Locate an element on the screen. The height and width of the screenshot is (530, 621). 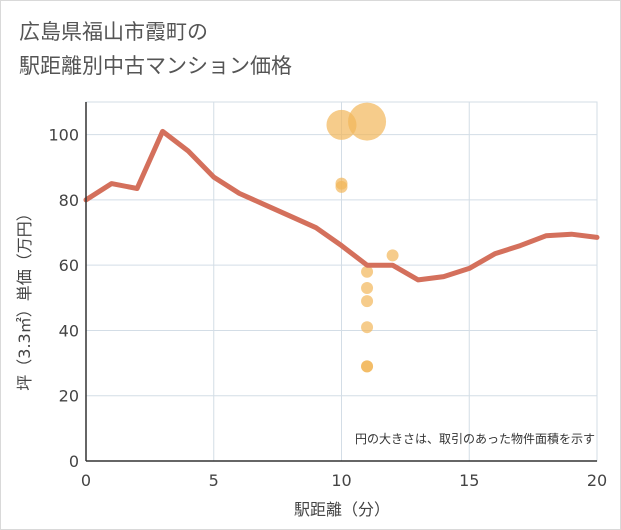
y-tick-label: 0 is located at coordinates (74, 461).